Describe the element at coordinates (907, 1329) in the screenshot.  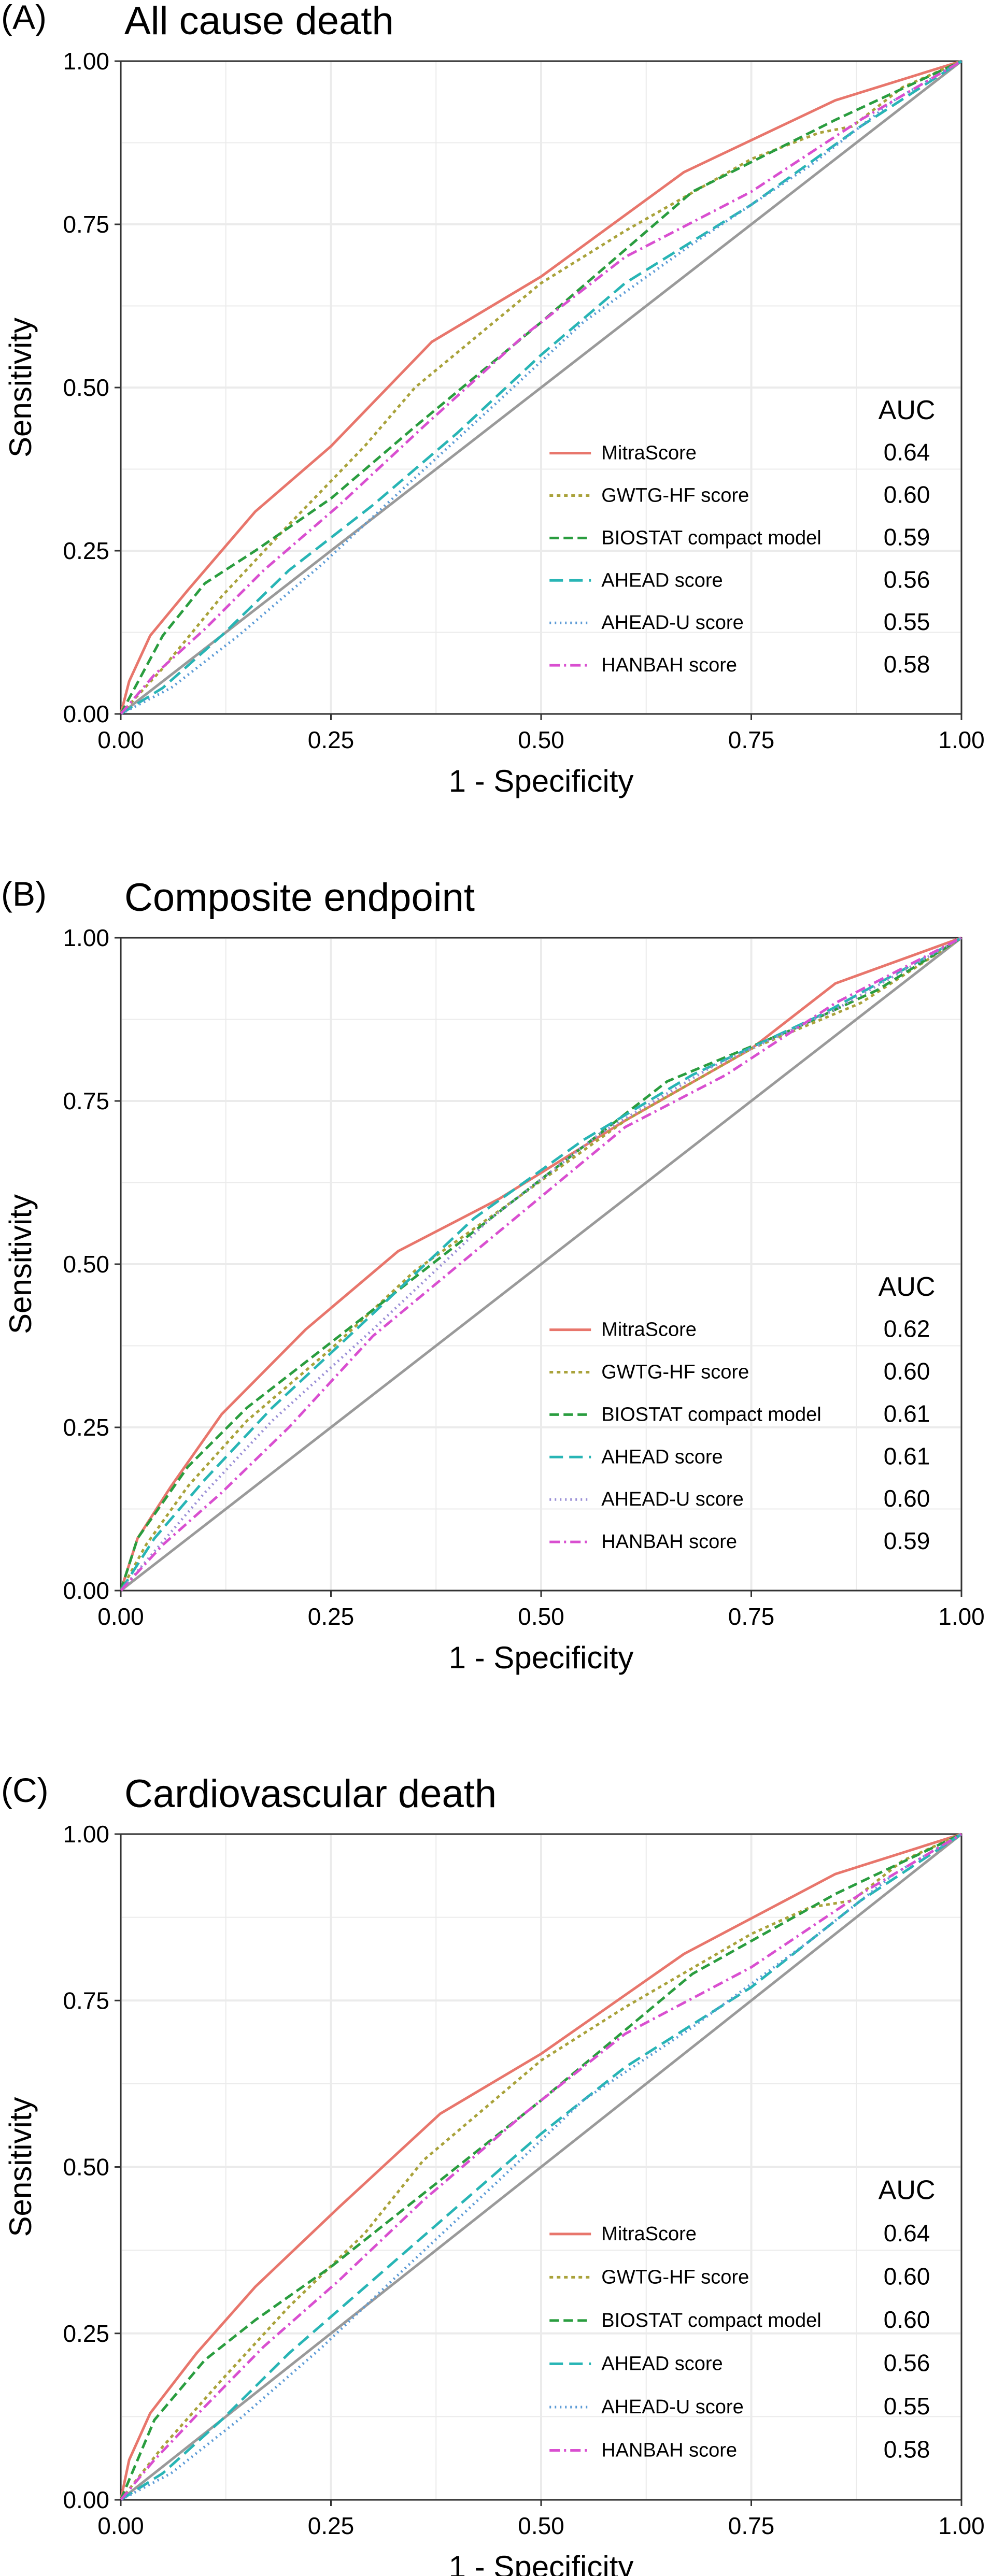
I see `legend-auc-value: 0.62` at that location.